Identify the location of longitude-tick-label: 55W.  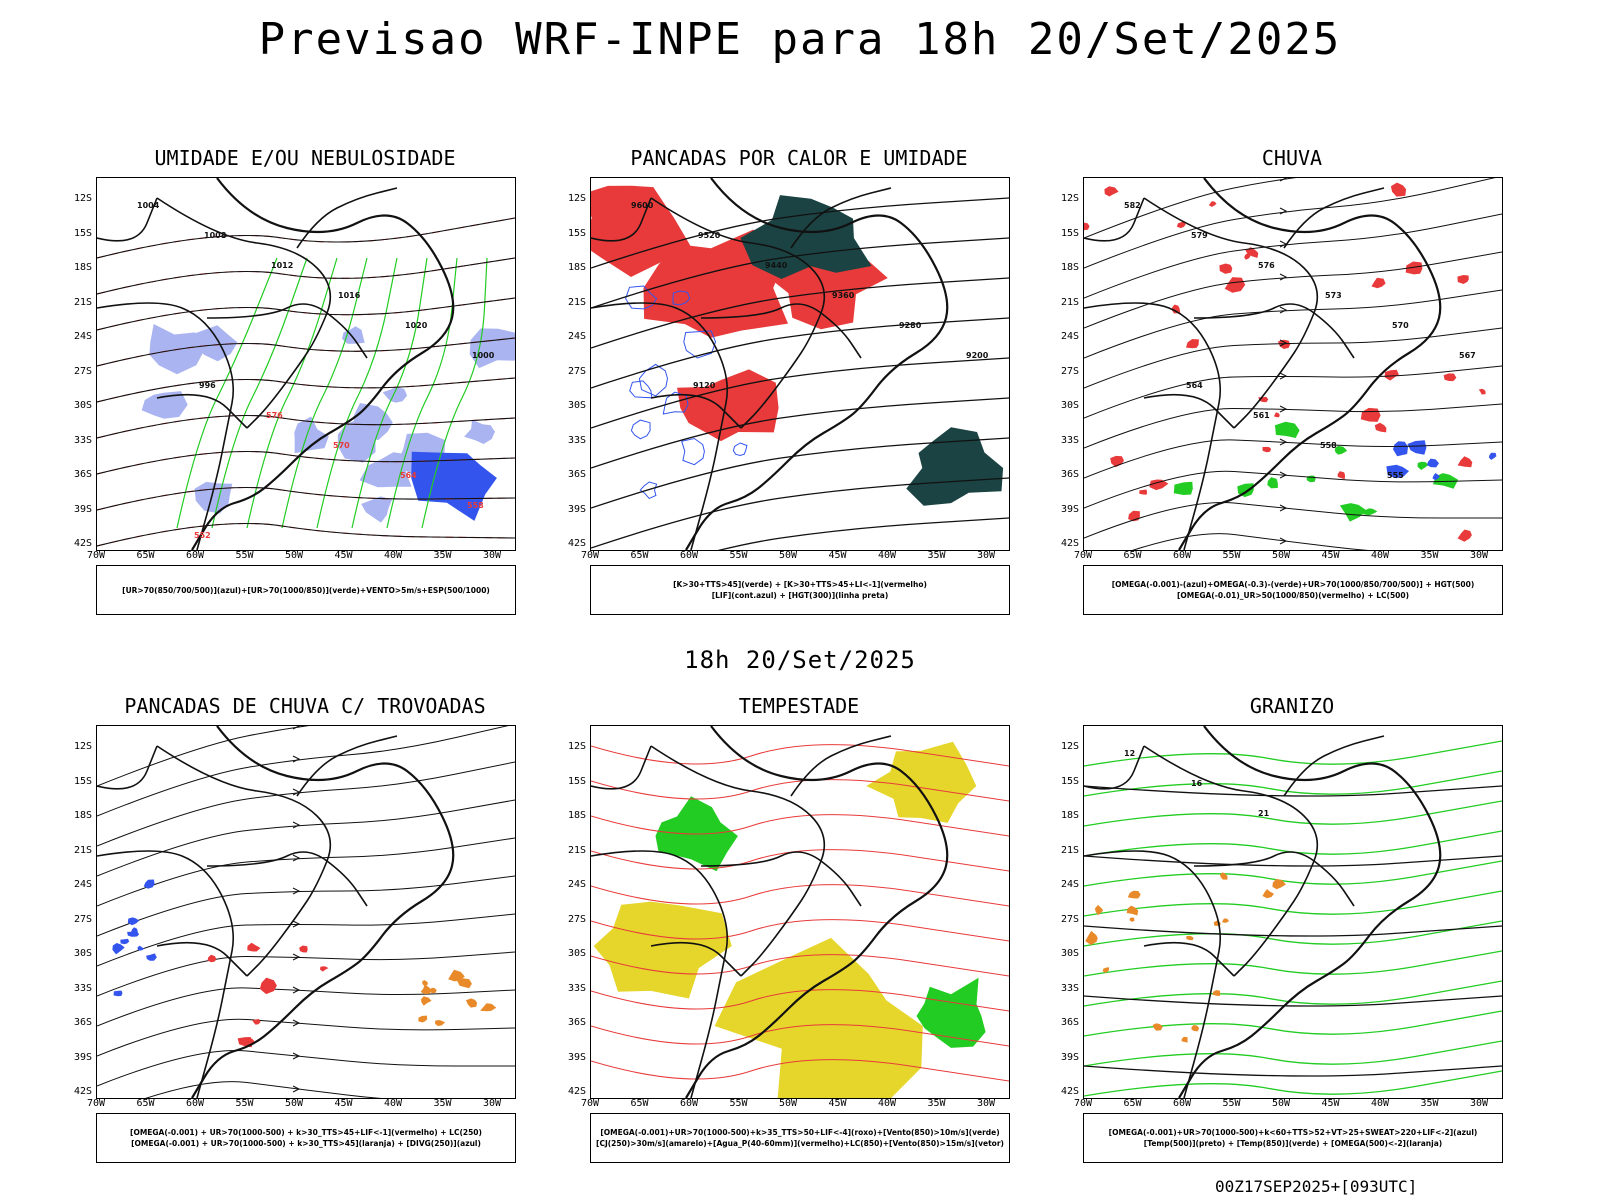
(1231, 1103).